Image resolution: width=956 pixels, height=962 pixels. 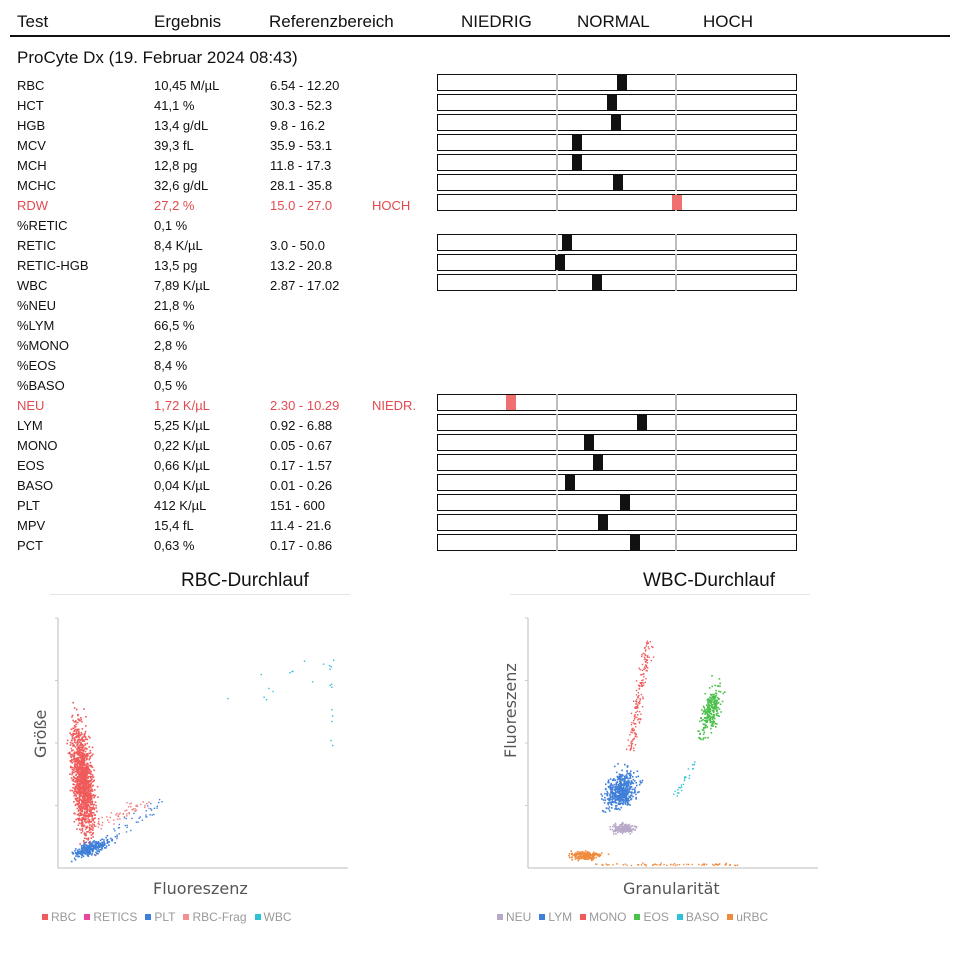 What do you see at coordinates (510, 710) in the screenshot?
I see `wbc-y-label: Fluoreszenz` at bounding box center [510, 710].